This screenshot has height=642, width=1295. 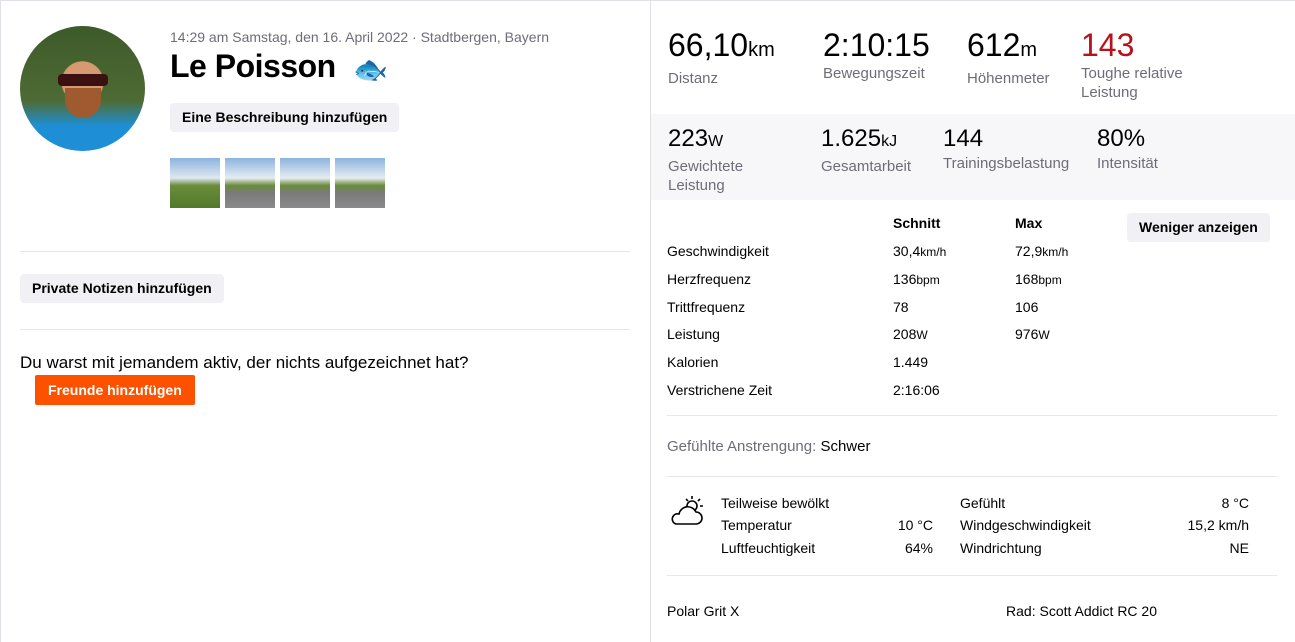 I want to click on device-name: Polar Grit X, so click(x=703, y=611).